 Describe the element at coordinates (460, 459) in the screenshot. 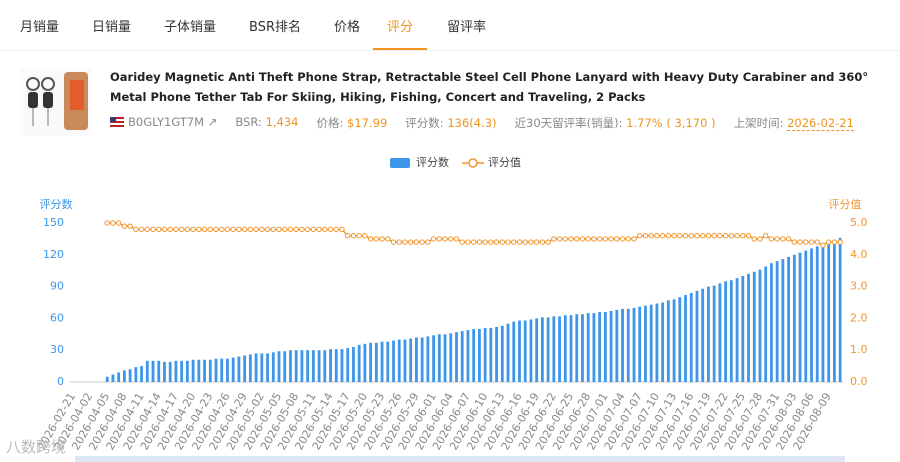

I see `scrollbar` at that location.